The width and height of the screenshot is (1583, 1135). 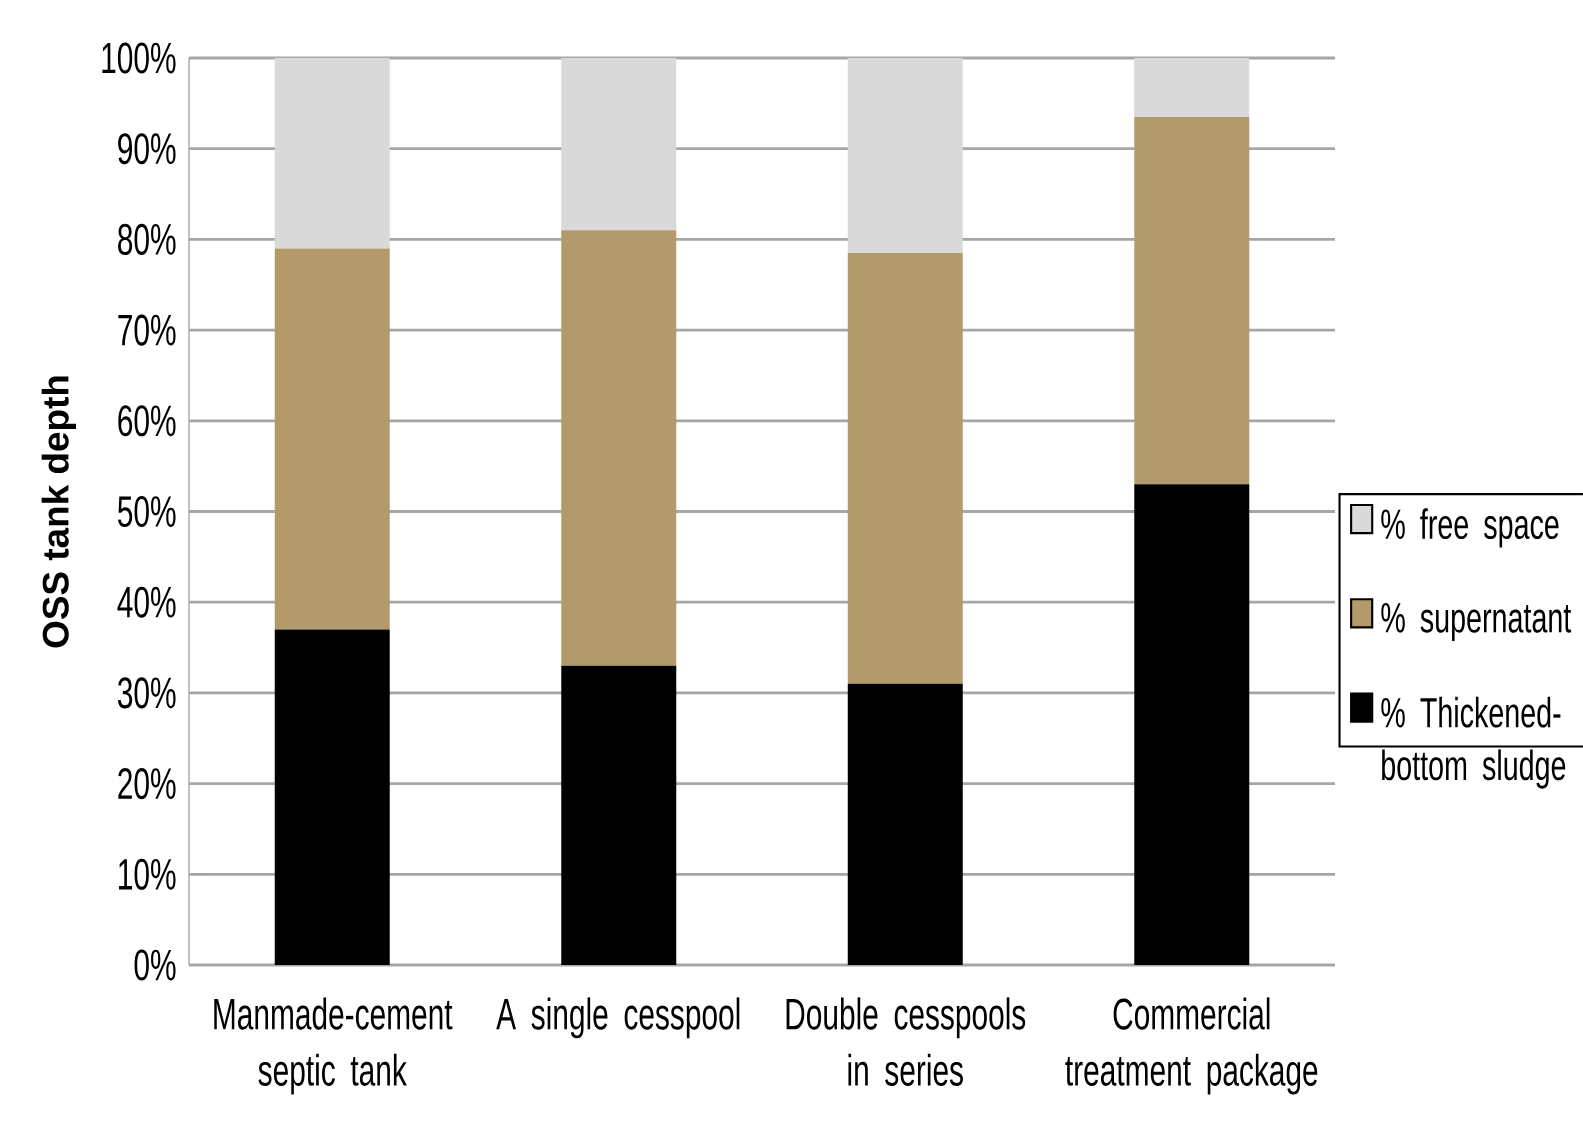 What do you see at coordinates (146, 693) in the screenshot?
I see `y-tick-label: 30%` at bounding box center [146, 693].